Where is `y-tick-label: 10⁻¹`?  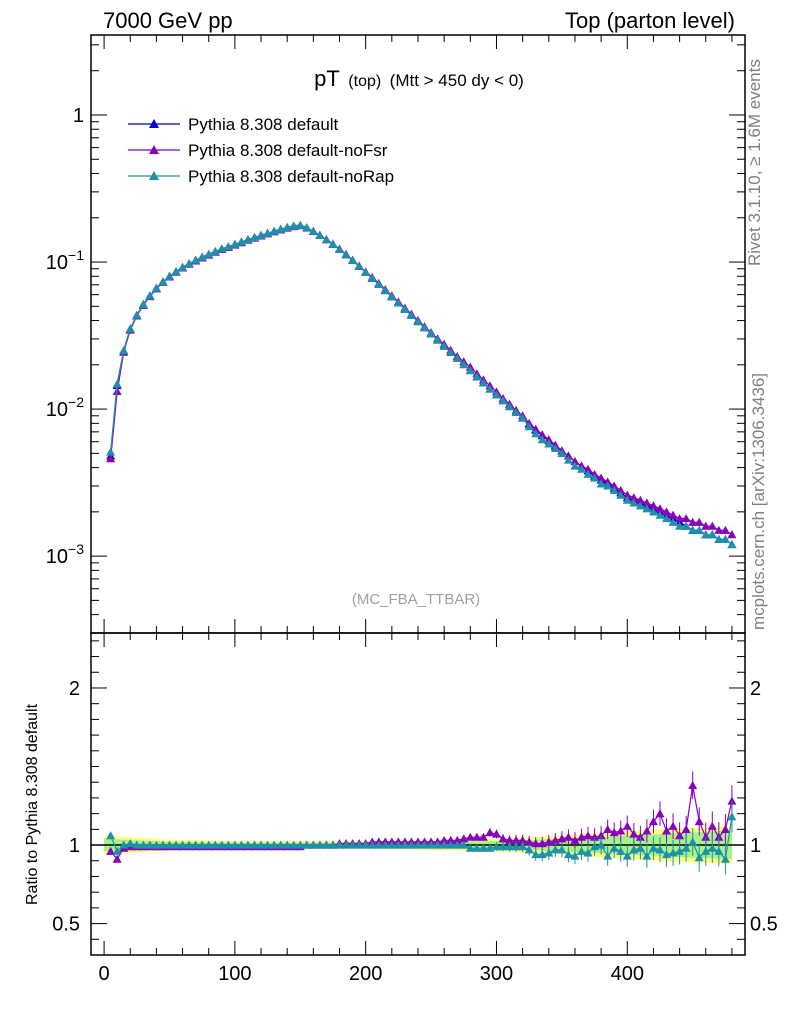 y-tick-label: 10⁻¹ is located at coordinates (65, 260).